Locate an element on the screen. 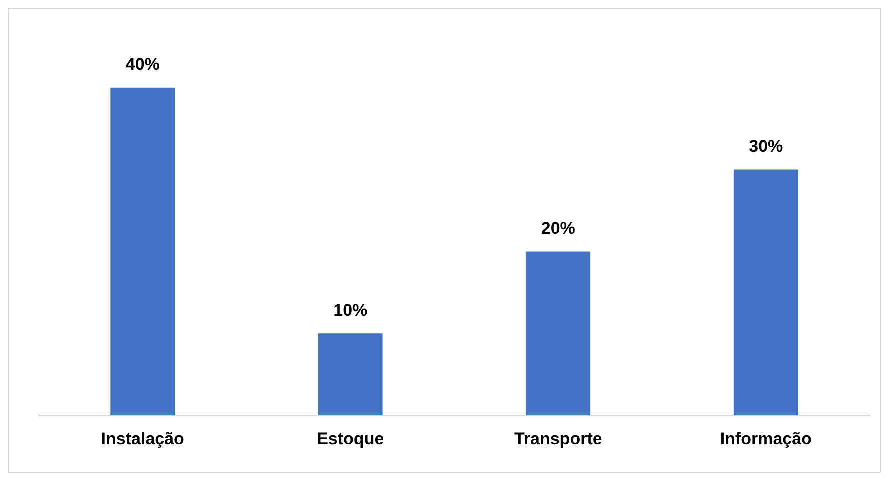 The image size is (889, 481). data-label: 20% is located at coordinates (558, 228).